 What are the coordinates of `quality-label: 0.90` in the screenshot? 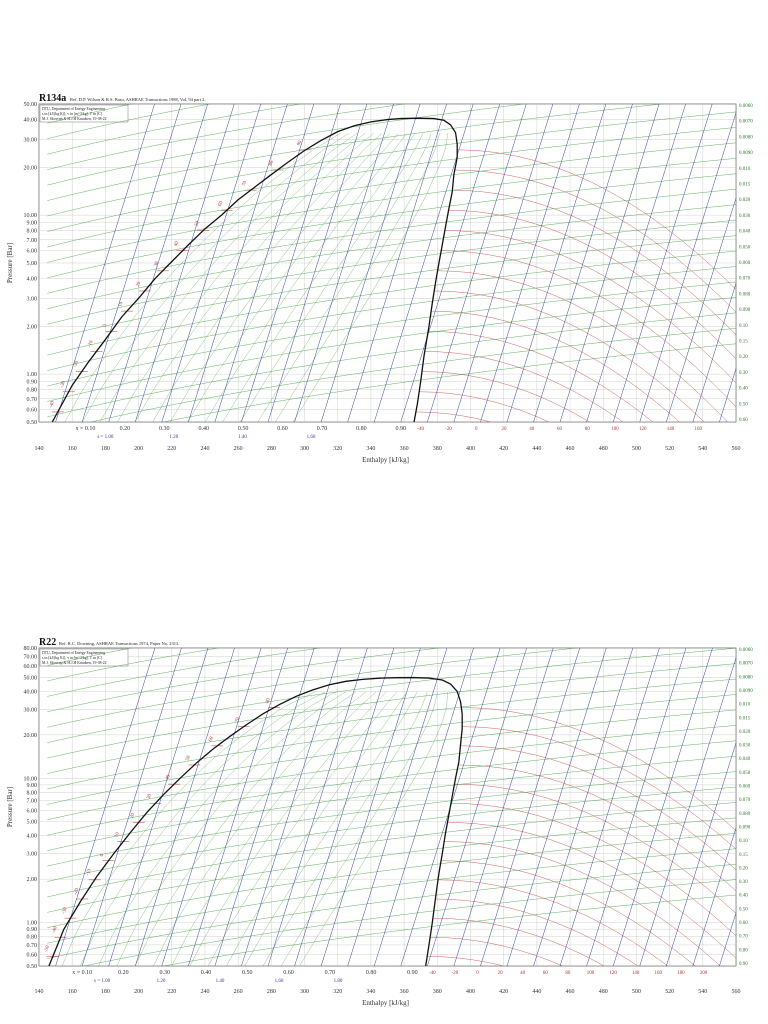 It's located at (401, 429).